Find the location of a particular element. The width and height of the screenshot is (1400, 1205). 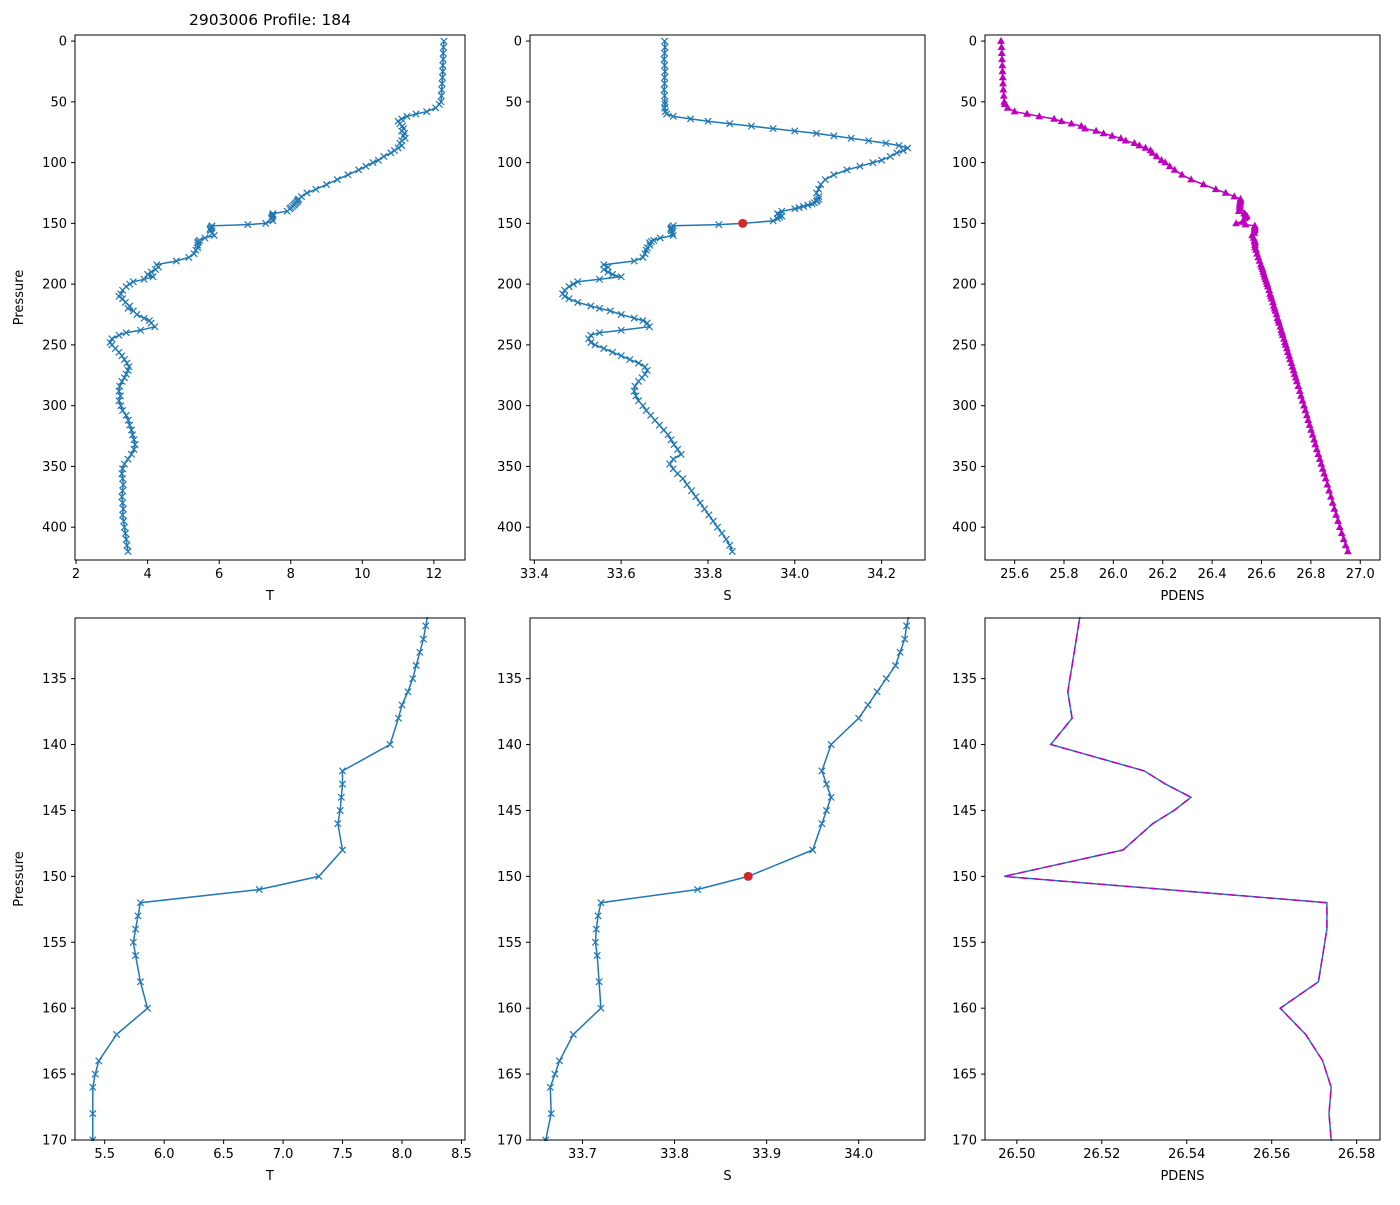

x-tick-label: 8 is located at coordinates (291, 574).